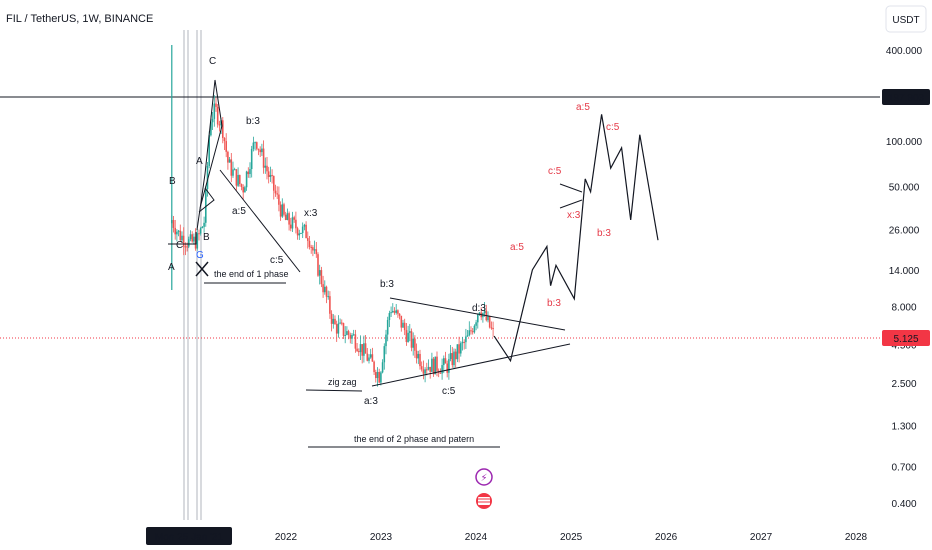  I want to click on time-tick-2027: 2027, so click(761, 537).